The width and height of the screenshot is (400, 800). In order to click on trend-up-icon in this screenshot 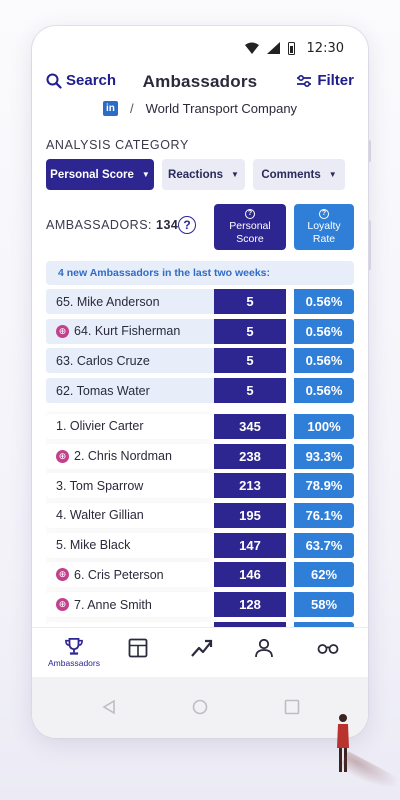, I will do `click(202, 648)`.